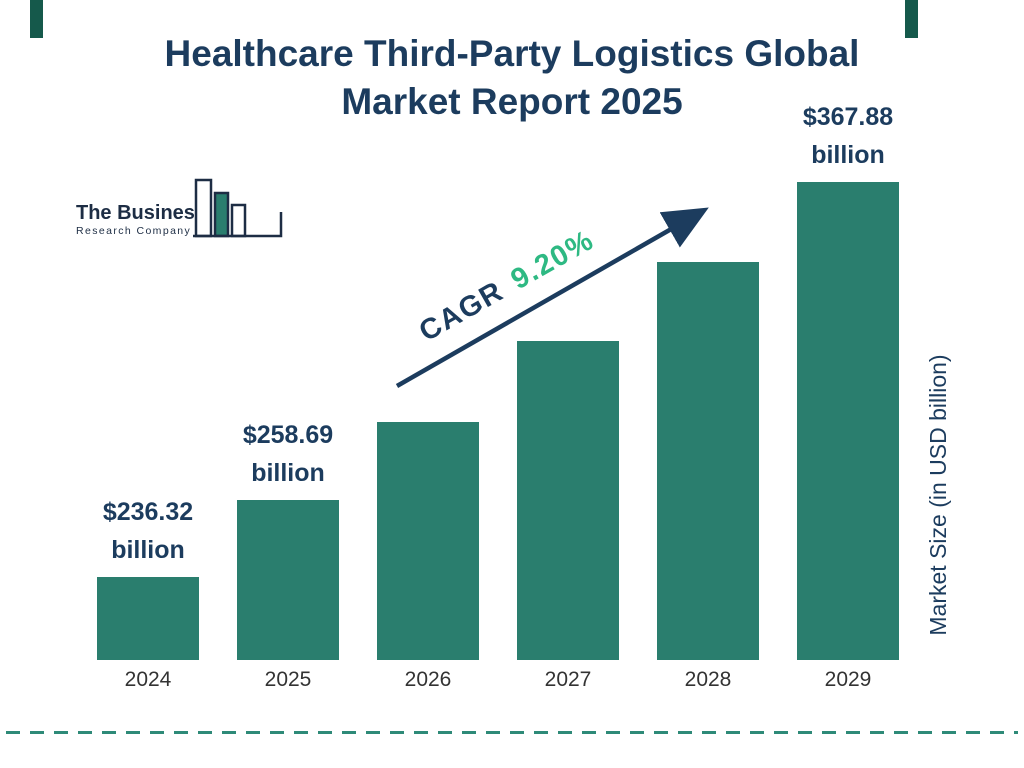 The width and height of the screenshot is (1024, 768). I want to click on bar-2025, so click(288, 580).